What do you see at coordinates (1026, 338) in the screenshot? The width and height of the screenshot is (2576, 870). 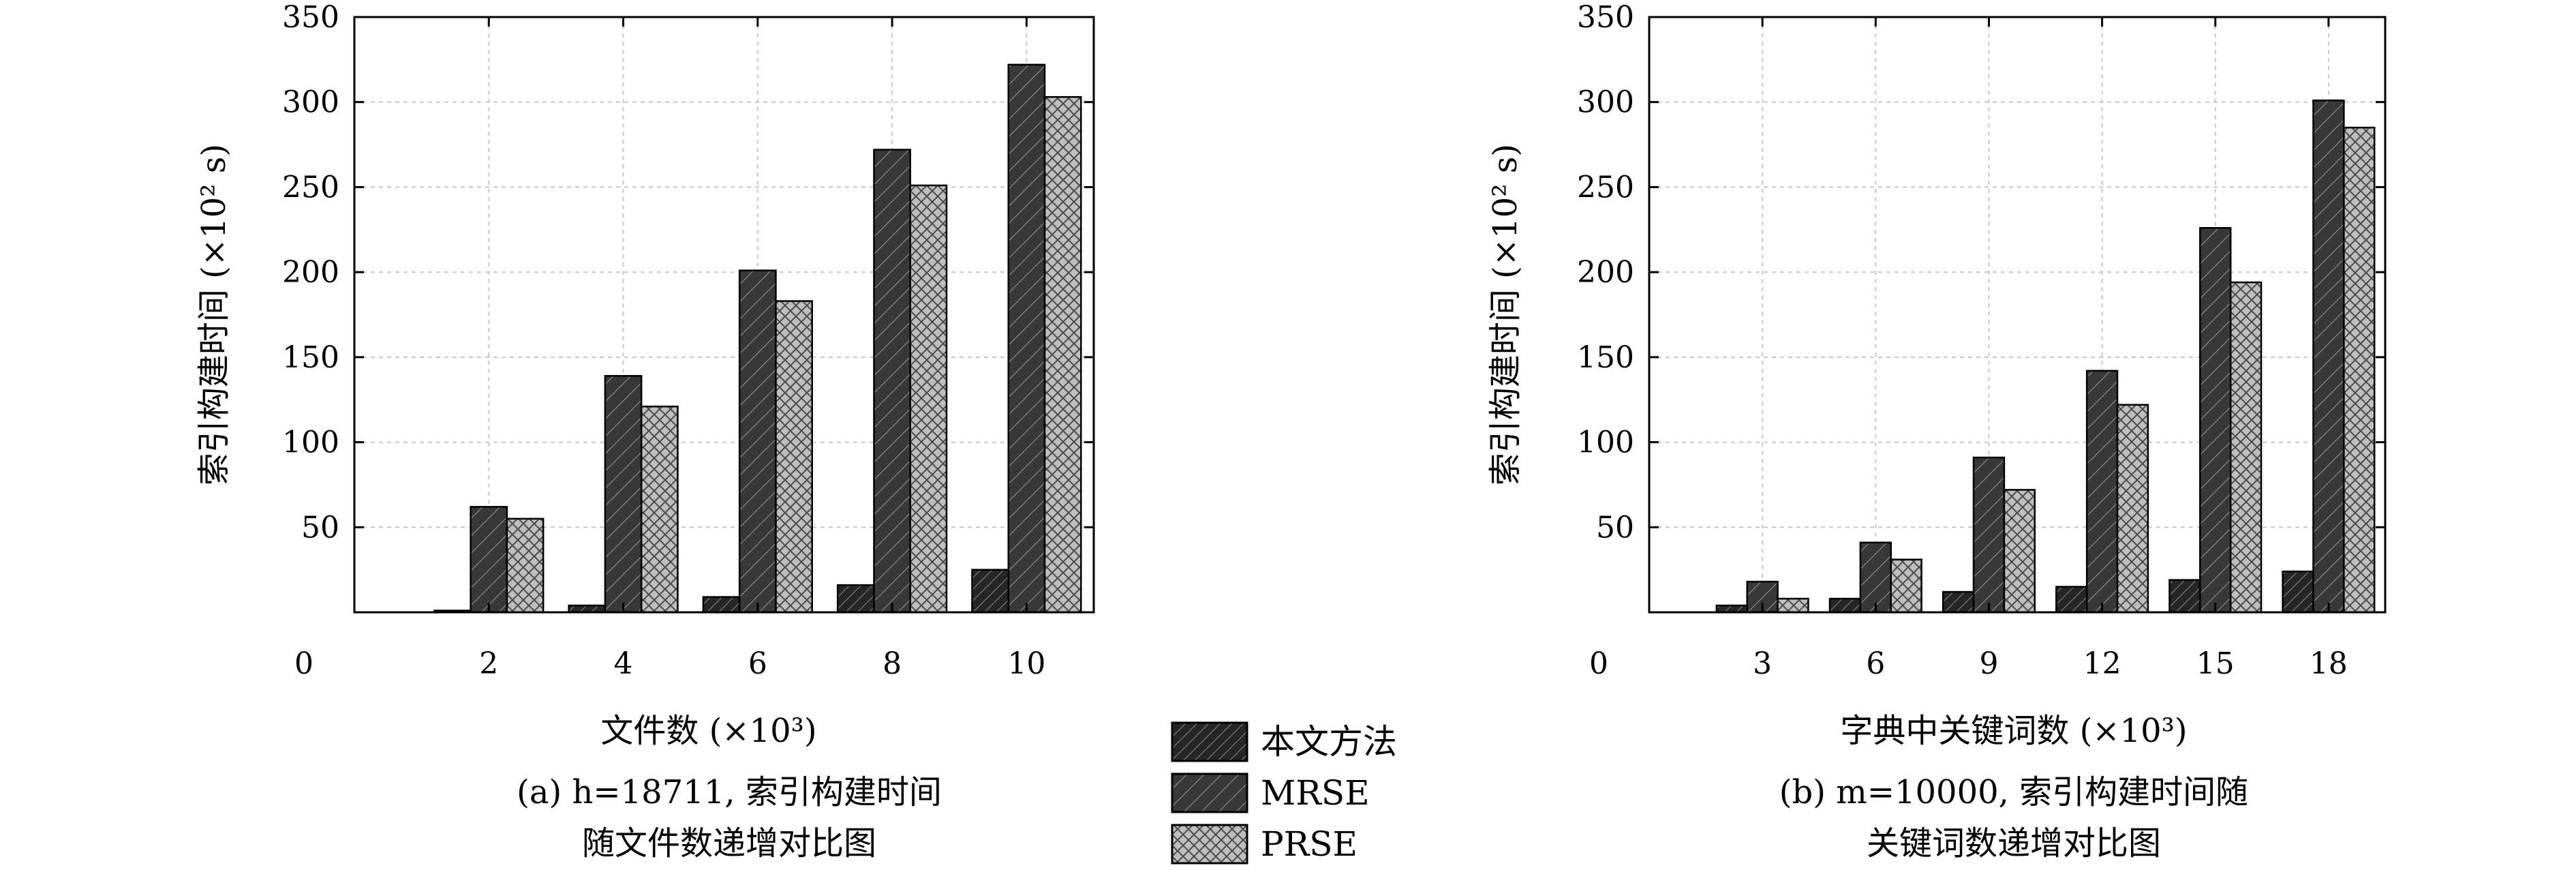 I see `panel-0-bar-s1-c4` at bounding box center [1026, 338].